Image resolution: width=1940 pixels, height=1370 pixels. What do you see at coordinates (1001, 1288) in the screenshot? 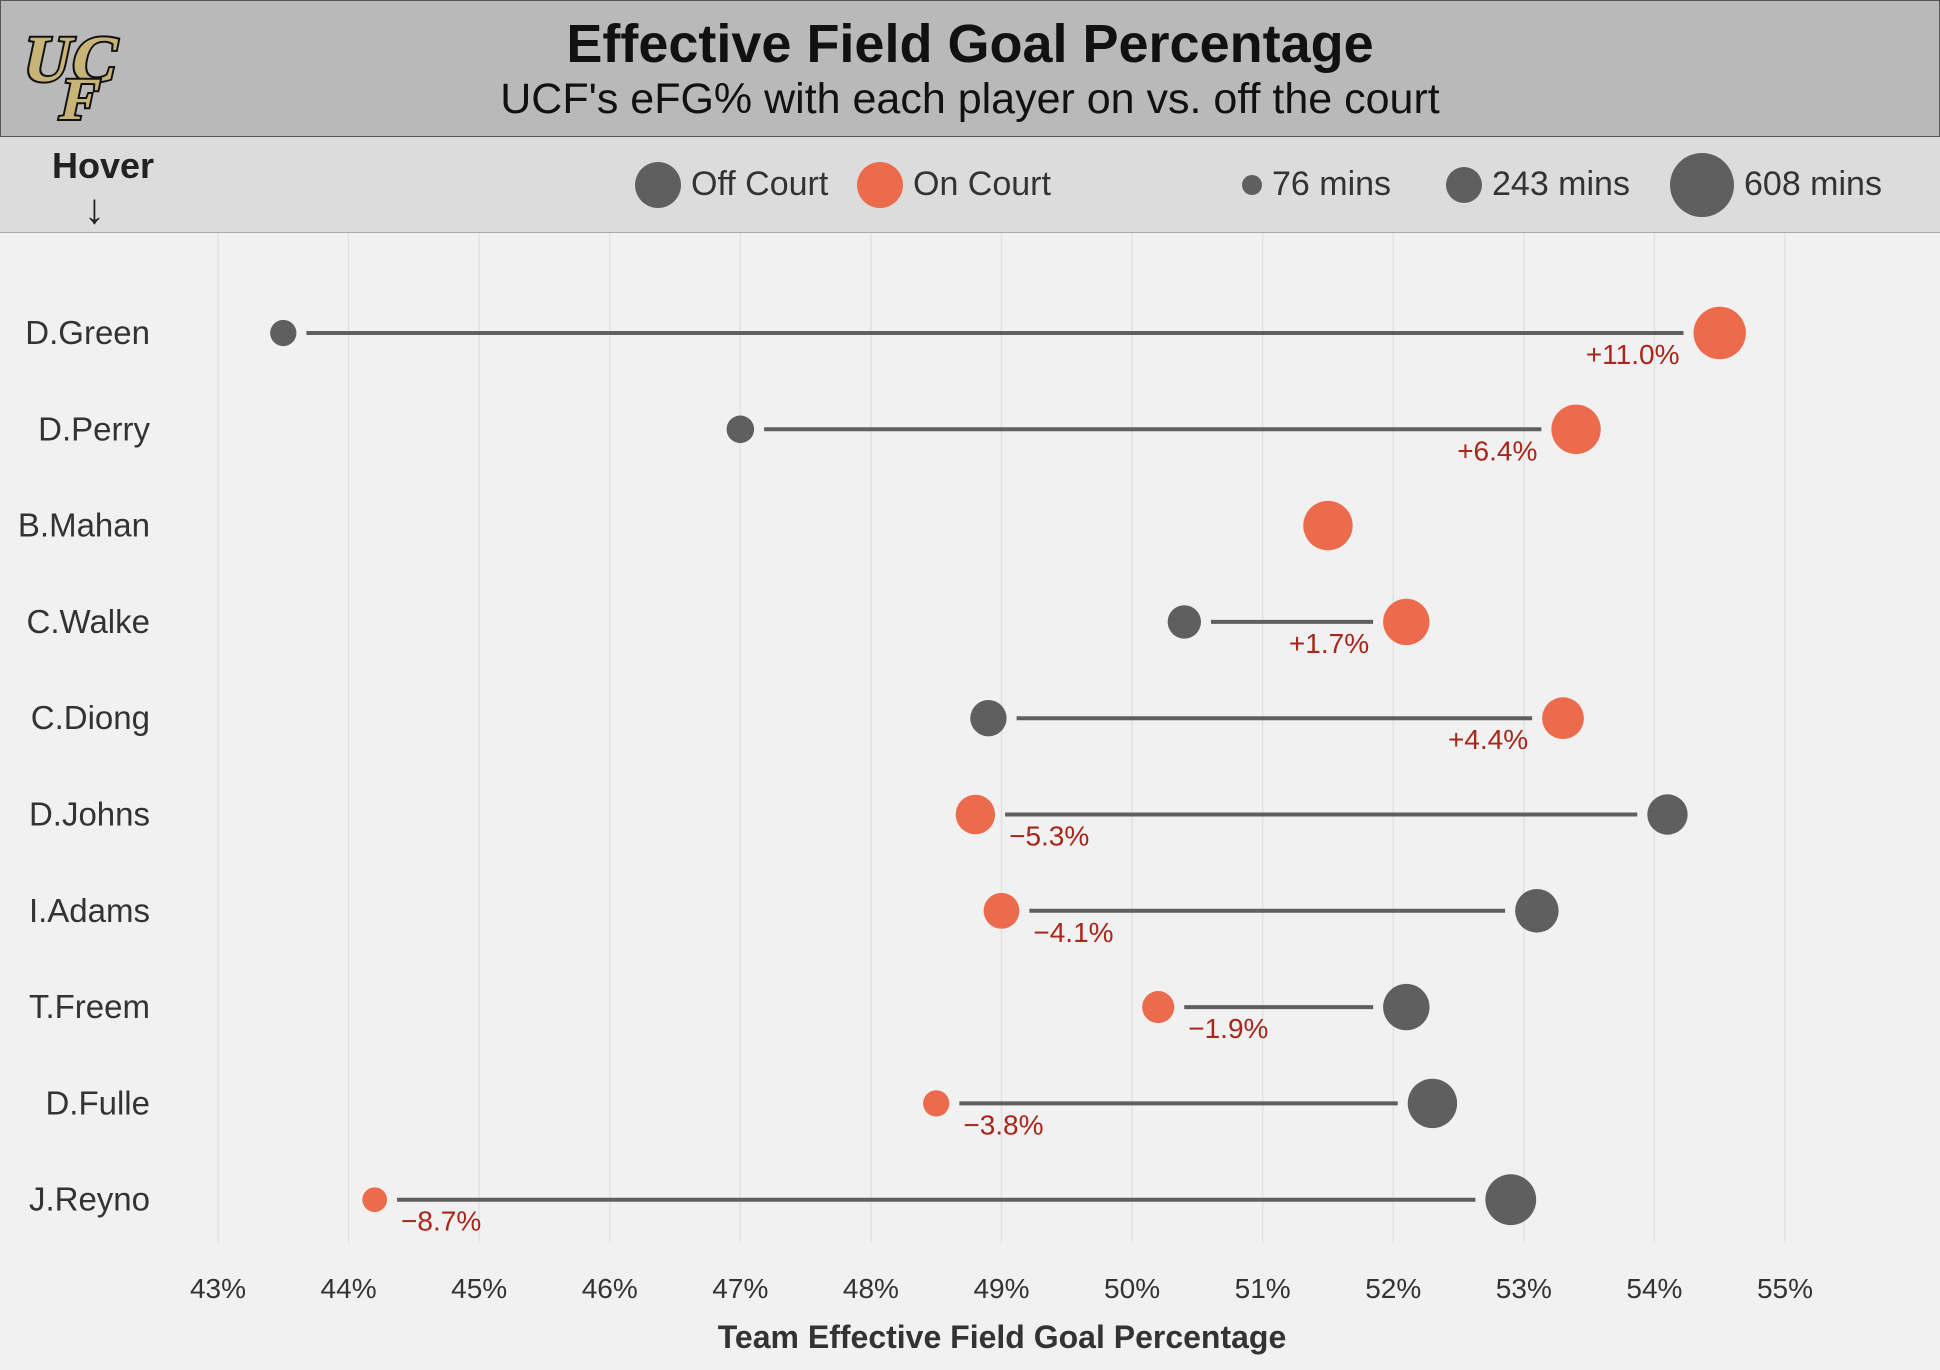
I see `x-tick-label: 49%` at bounding box center [1001, 1288].